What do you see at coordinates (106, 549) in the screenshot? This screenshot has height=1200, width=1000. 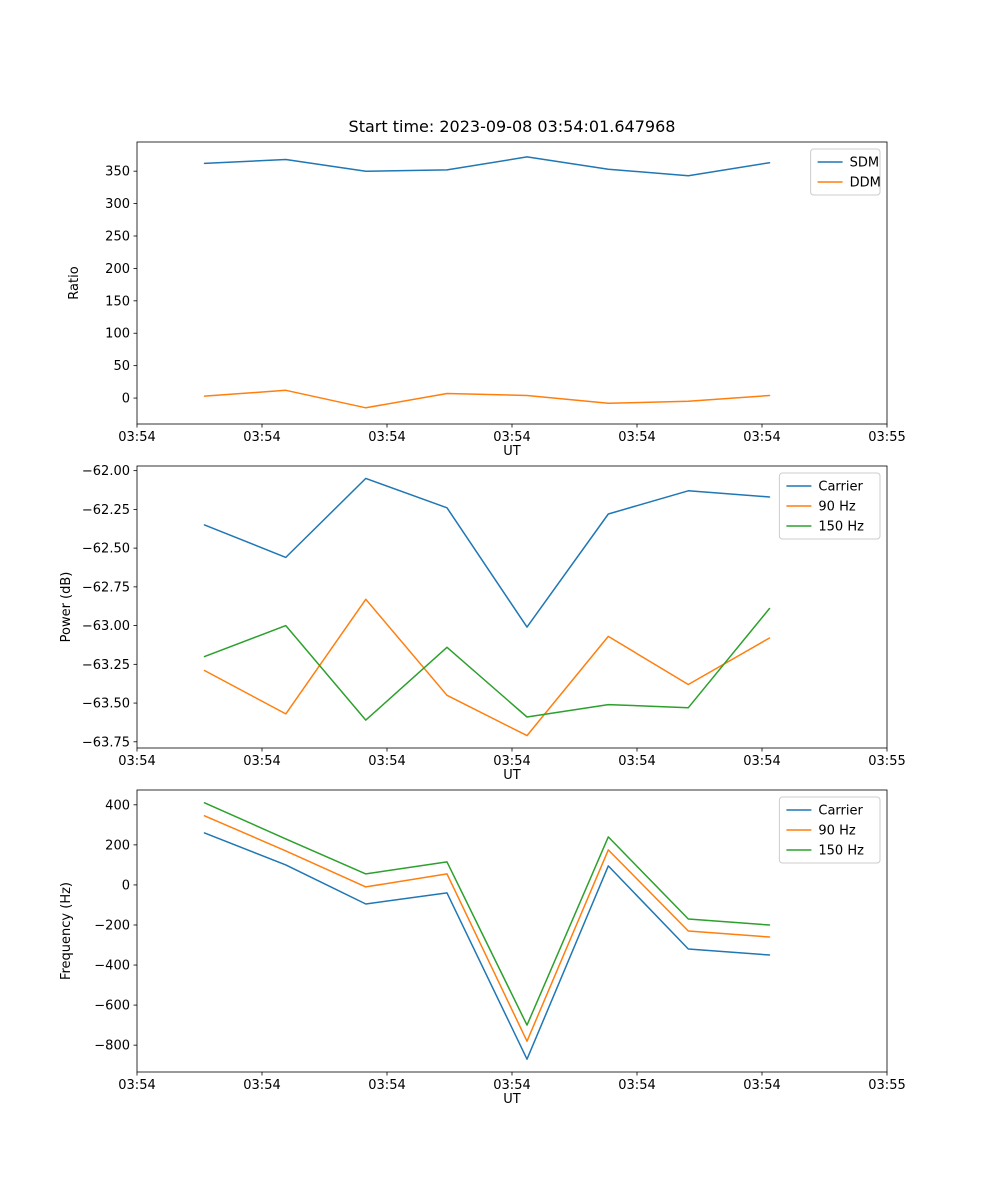 I see `y-tick-label: −62.50` at bounding box center [106, 549].